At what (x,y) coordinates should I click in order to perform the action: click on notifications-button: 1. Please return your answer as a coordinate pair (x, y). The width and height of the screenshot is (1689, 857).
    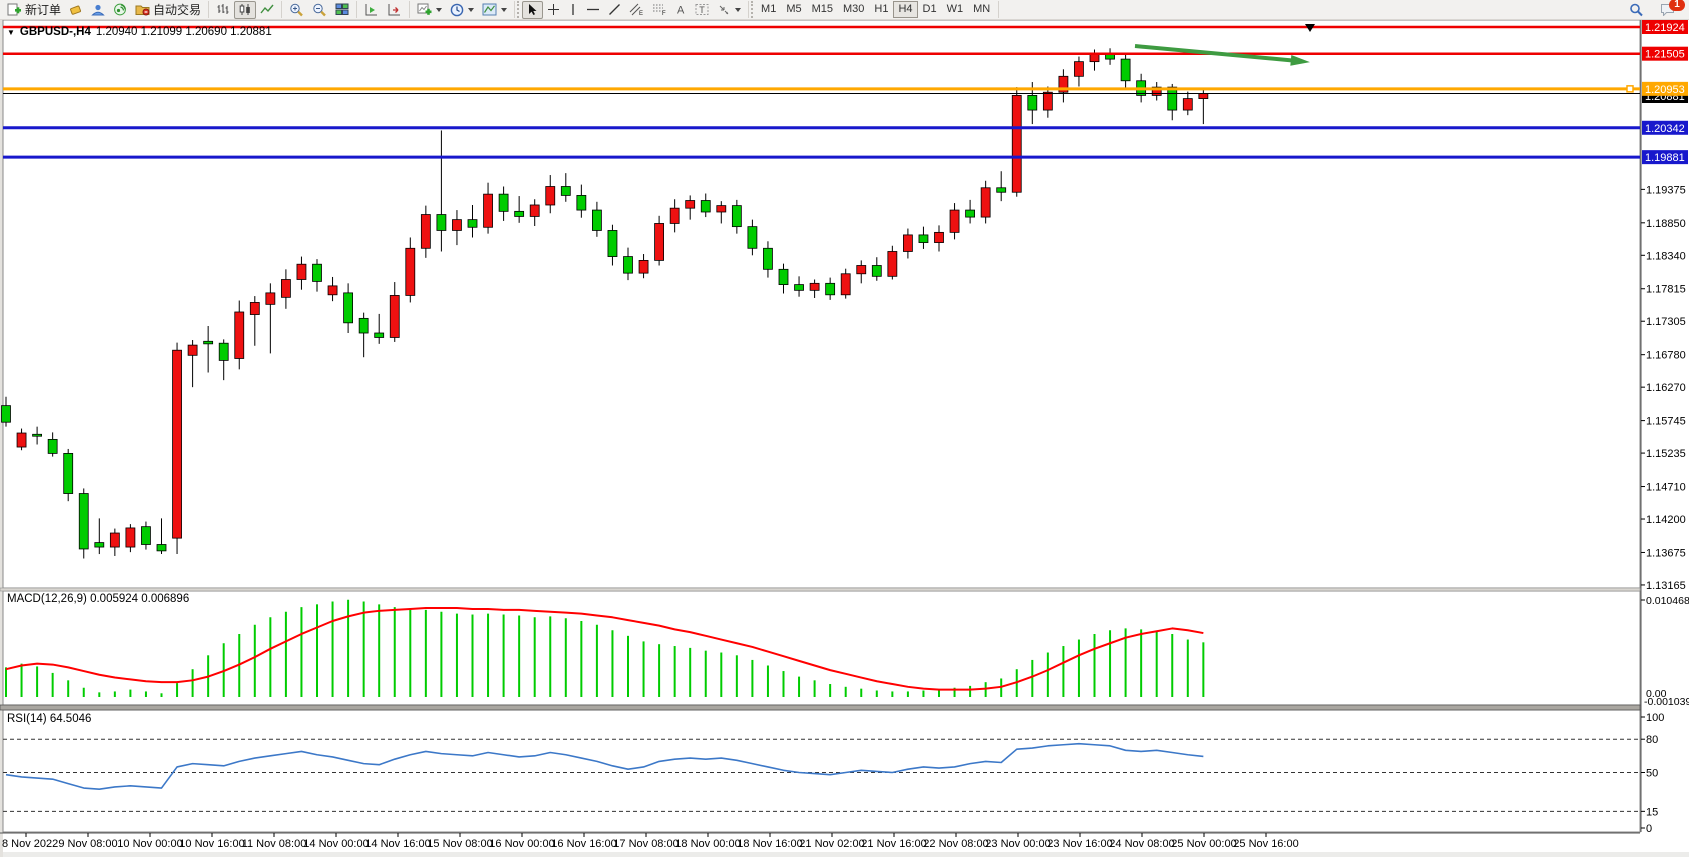
    Looking at the image, I should click on (1670, 9).